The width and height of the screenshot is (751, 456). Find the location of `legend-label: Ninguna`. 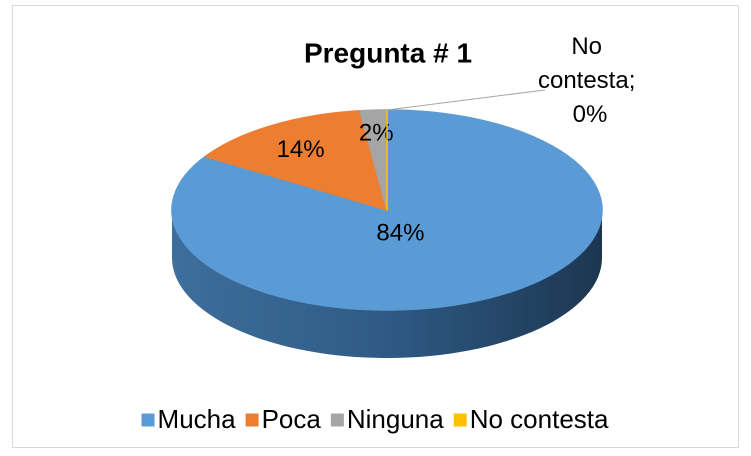

legend-label: Ninguna is located at coordinates (395, 419).